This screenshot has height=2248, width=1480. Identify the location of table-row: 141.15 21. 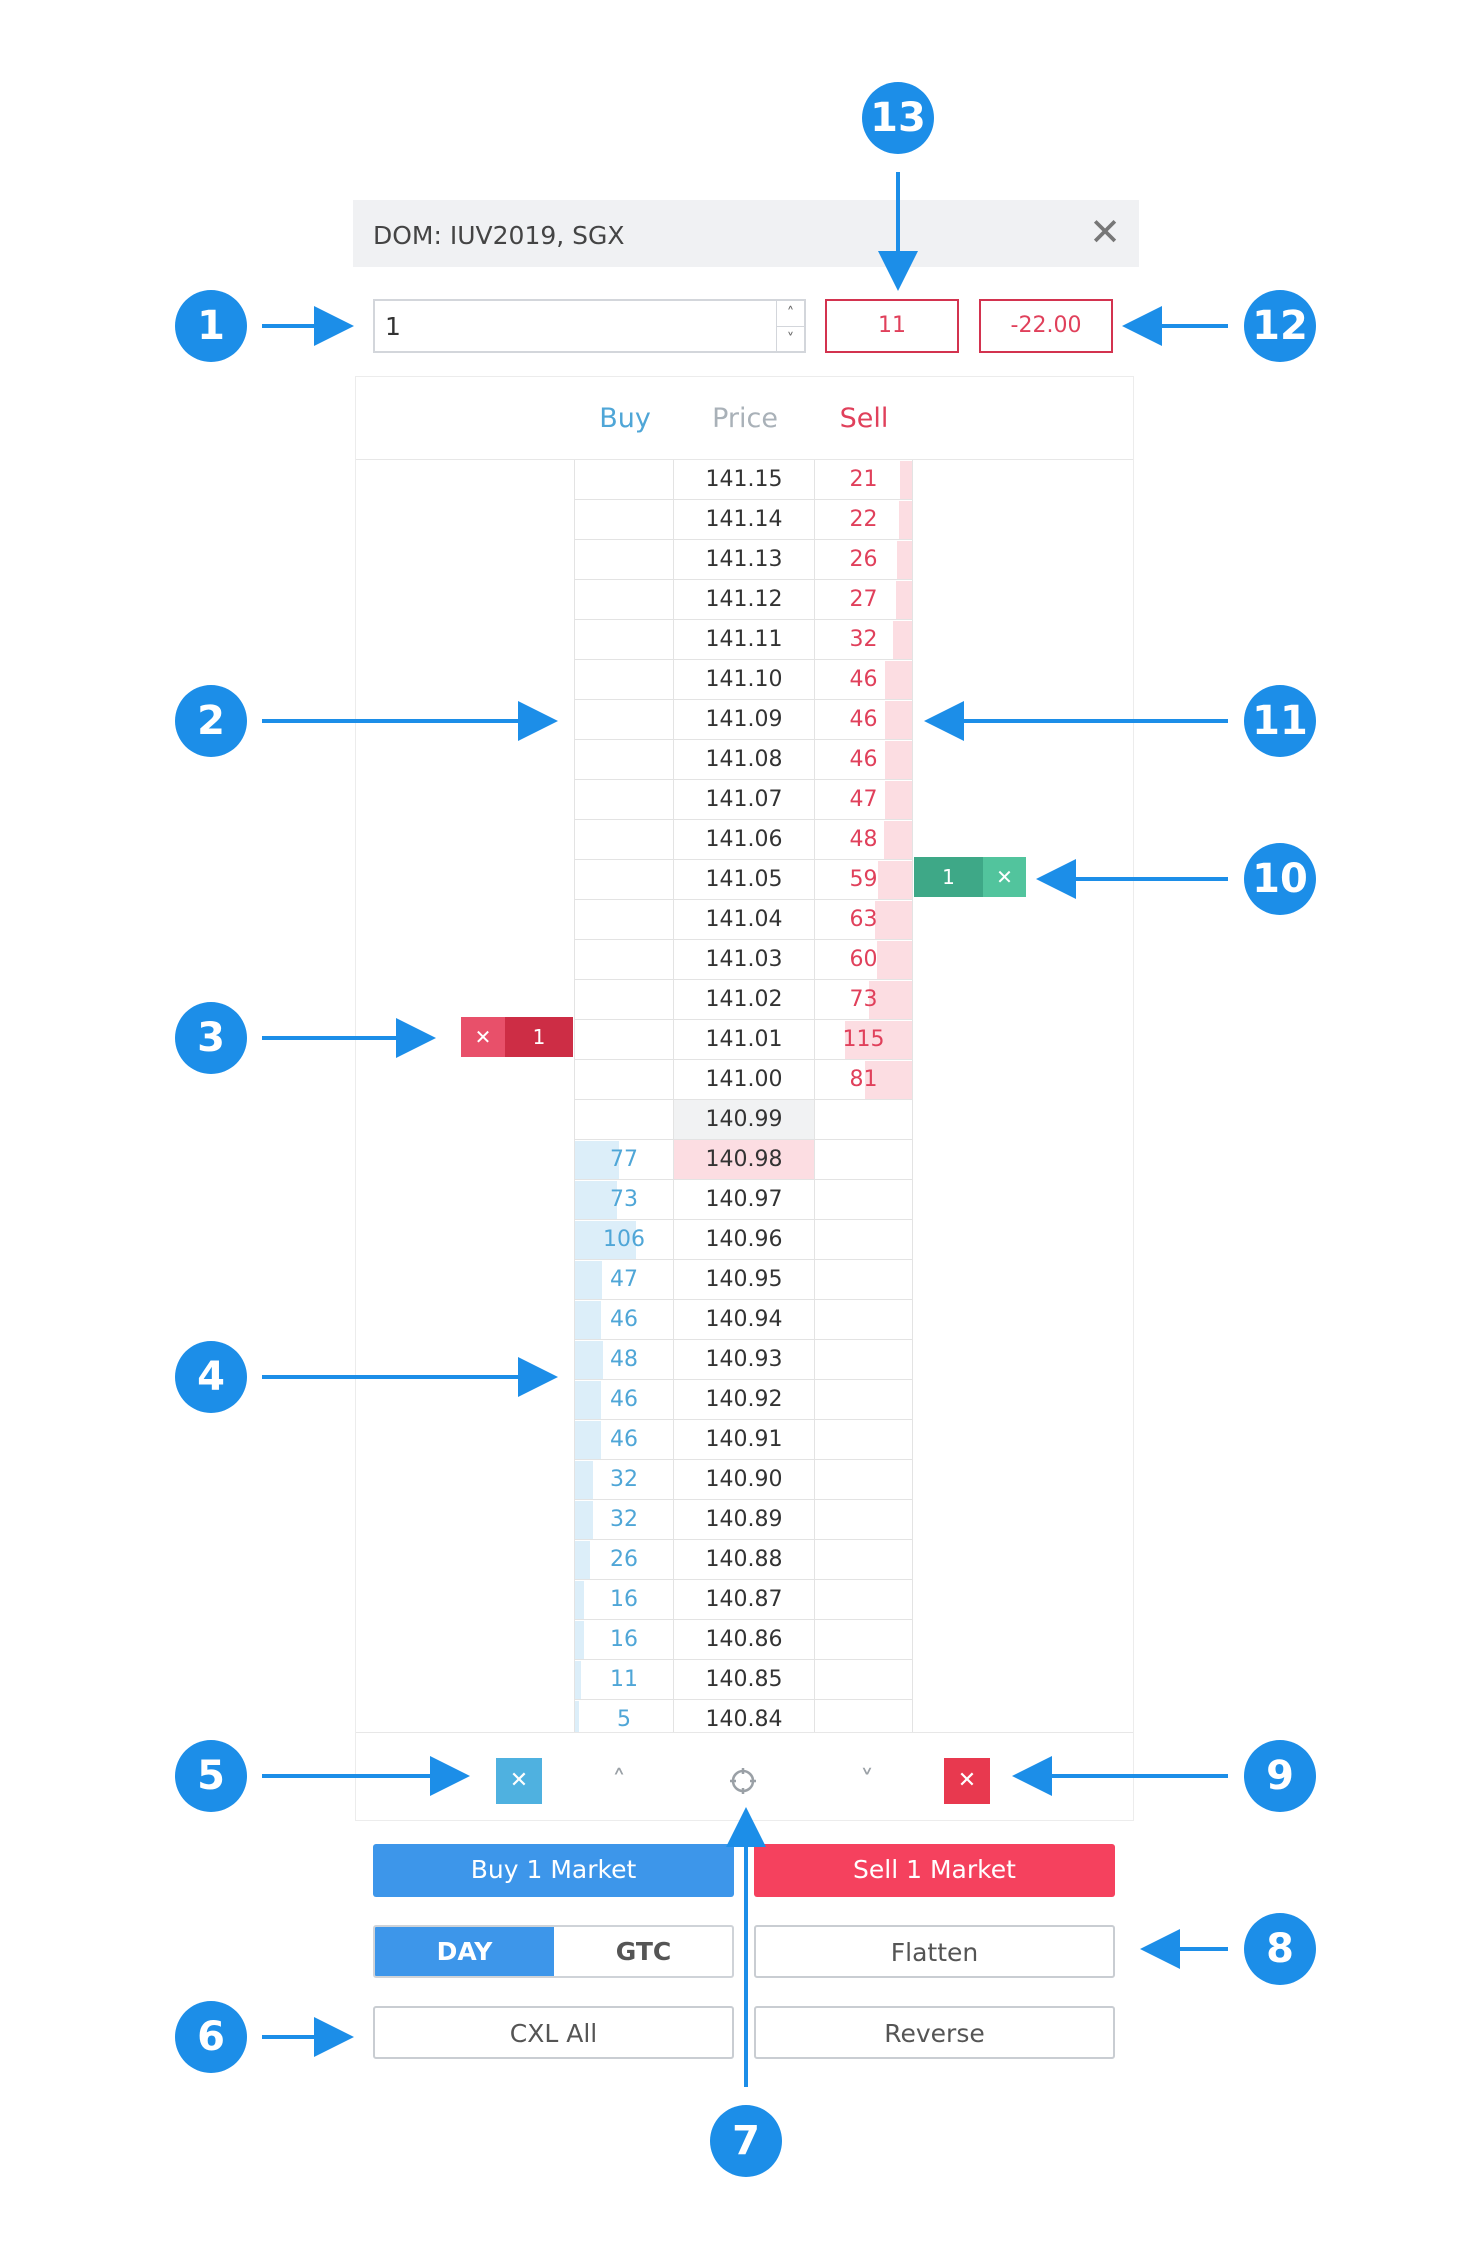
(744, 480).